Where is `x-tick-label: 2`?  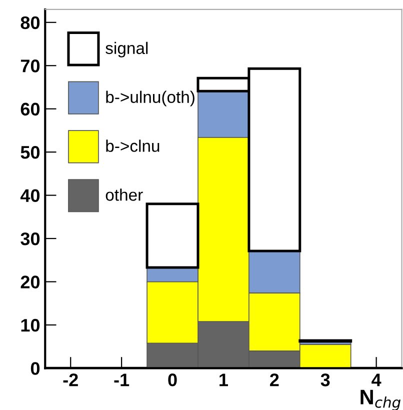 x-tick-label: 2 is located at coordinates (274, 380).